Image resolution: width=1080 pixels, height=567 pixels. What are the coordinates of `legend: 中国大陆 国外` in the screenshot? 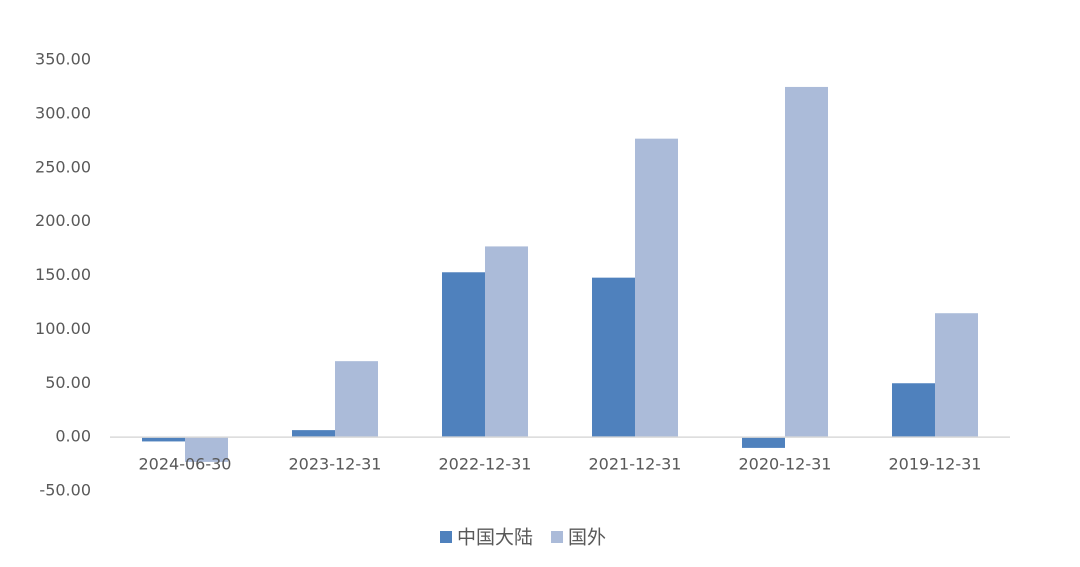 It's located at (523, 538).